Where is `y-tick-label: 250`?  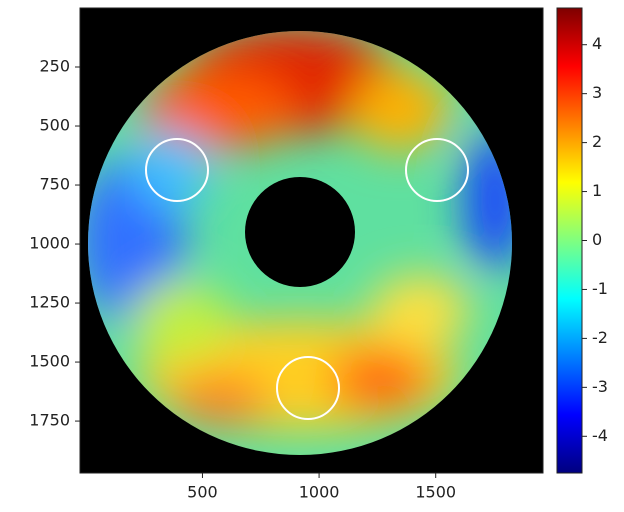 y-tick-label: 250 is located at coordinates (54, 66).